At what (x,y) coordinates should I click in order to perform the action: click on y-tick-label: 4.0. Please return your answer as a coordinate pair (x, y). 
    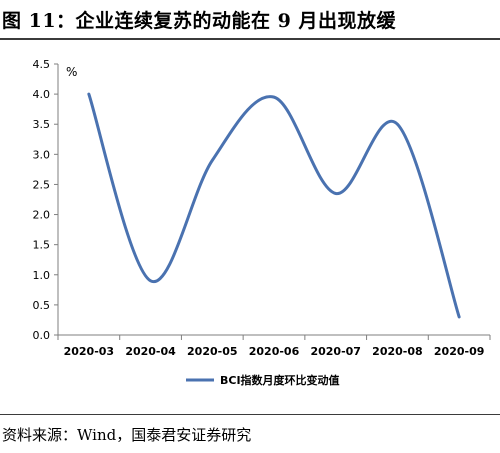
    Looking at the image, I should click on (42, 94).